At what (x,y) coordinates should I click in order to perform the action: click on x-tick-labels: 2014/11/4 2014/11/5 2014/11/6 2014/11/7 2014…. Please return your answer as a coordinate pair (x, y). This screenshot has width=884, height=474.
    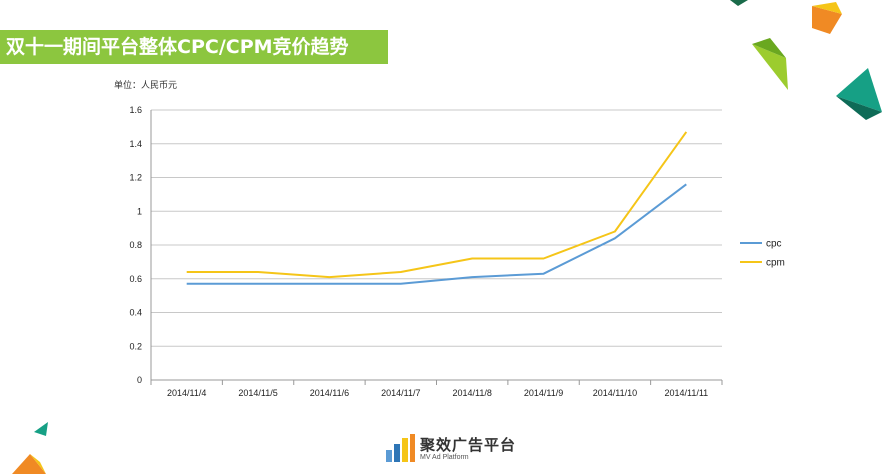
    Looking at the image, I should click on (437, 393).